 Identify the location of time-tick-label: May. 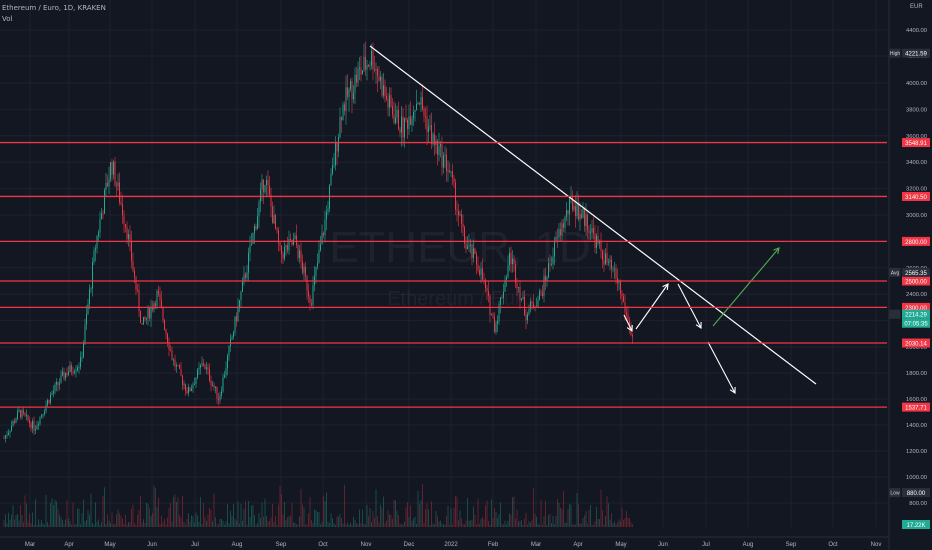
(620, 545).